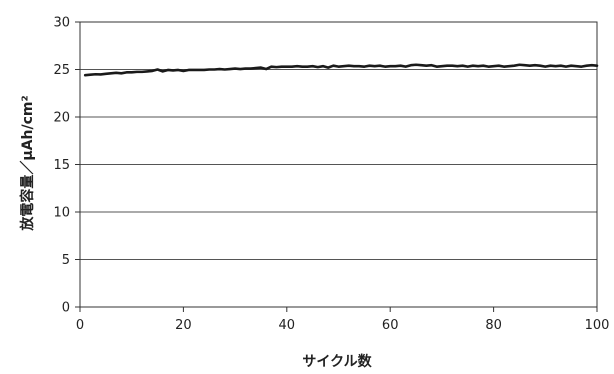 This screenshot has width=614, height=374. Describe the element at coordinates (493, 325) in the screenshot. I see `x-tick-label-80: 80` at that location.